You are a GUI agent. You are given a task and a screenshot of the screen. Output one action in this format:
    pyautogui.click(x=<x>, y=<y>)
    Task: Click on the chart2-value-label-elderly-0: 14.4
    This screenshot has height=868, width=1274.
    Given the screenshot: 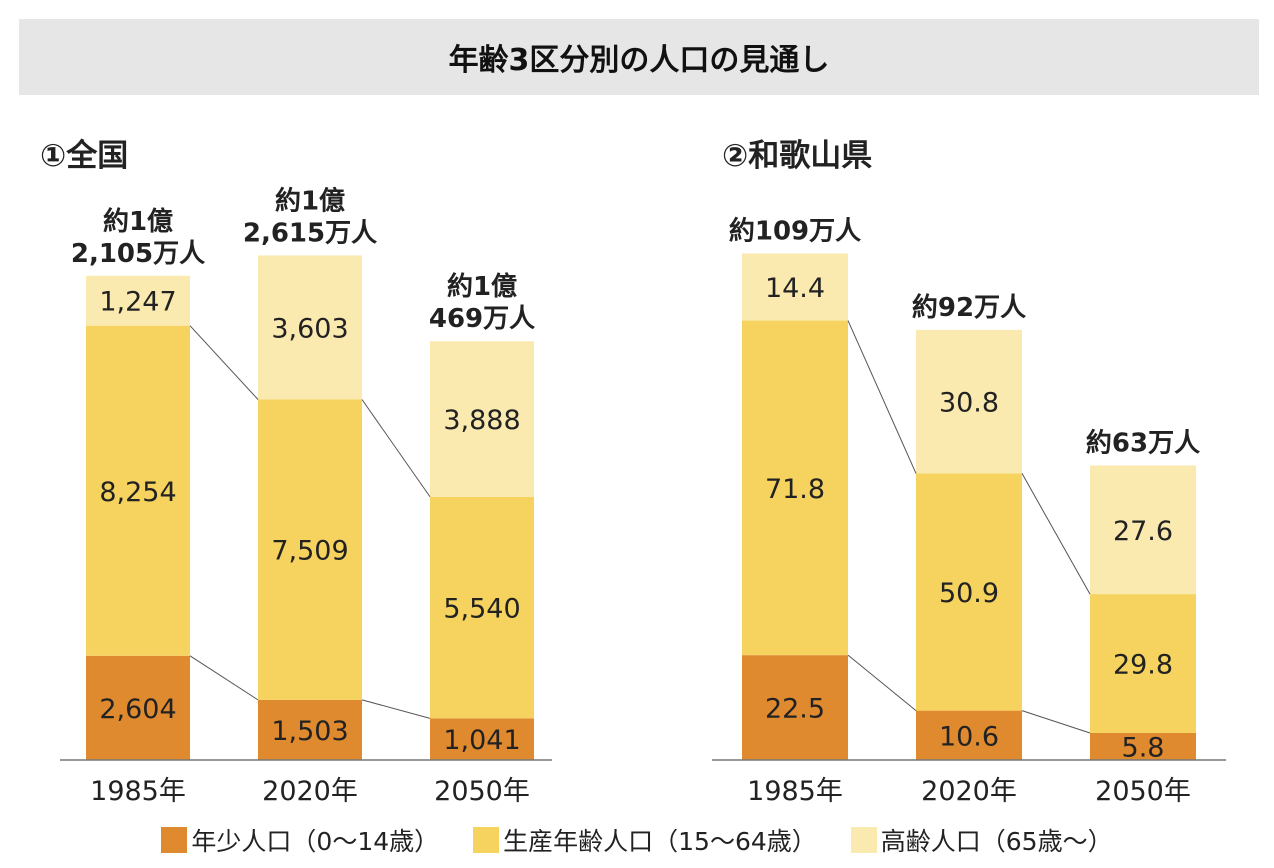 What is the action you would take?
    pyautogui.click(x=795, y=288)
    